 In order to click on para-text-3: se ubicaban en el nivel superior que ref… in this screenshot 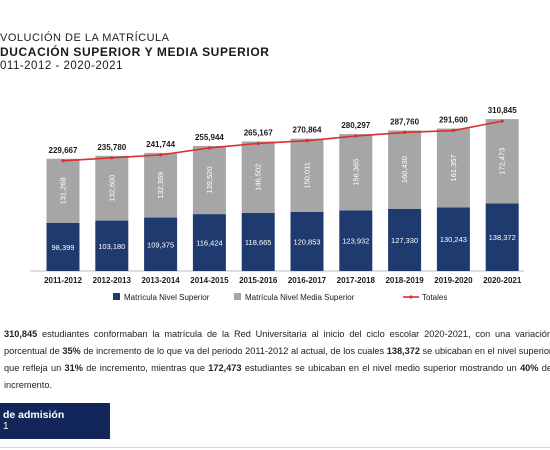, I will do `click(277, 359)`.